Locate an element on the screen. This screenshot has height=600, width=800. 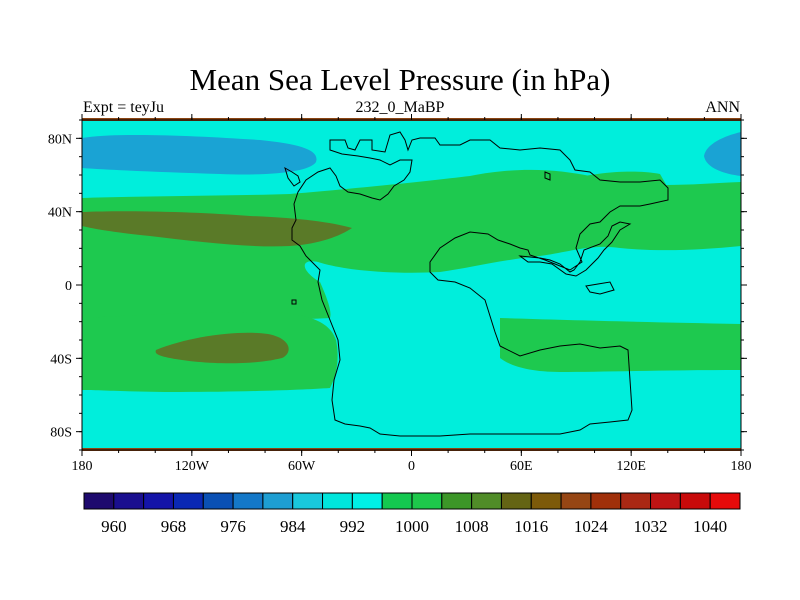
colorbar-labels: 960 968 976 984 992 1000 1008 1016 1024 1032 1040 is located at coordinates (414, 526).